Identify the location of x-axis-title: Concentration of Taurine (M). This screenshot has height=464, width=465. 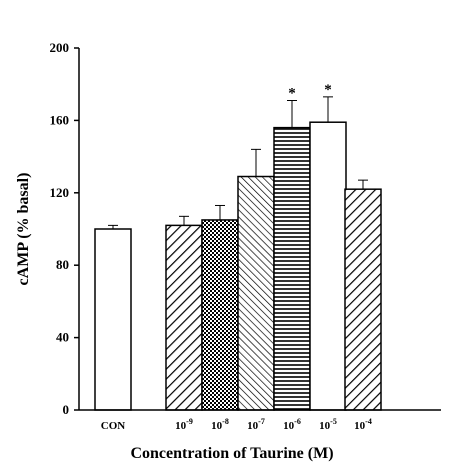
(231, 453).